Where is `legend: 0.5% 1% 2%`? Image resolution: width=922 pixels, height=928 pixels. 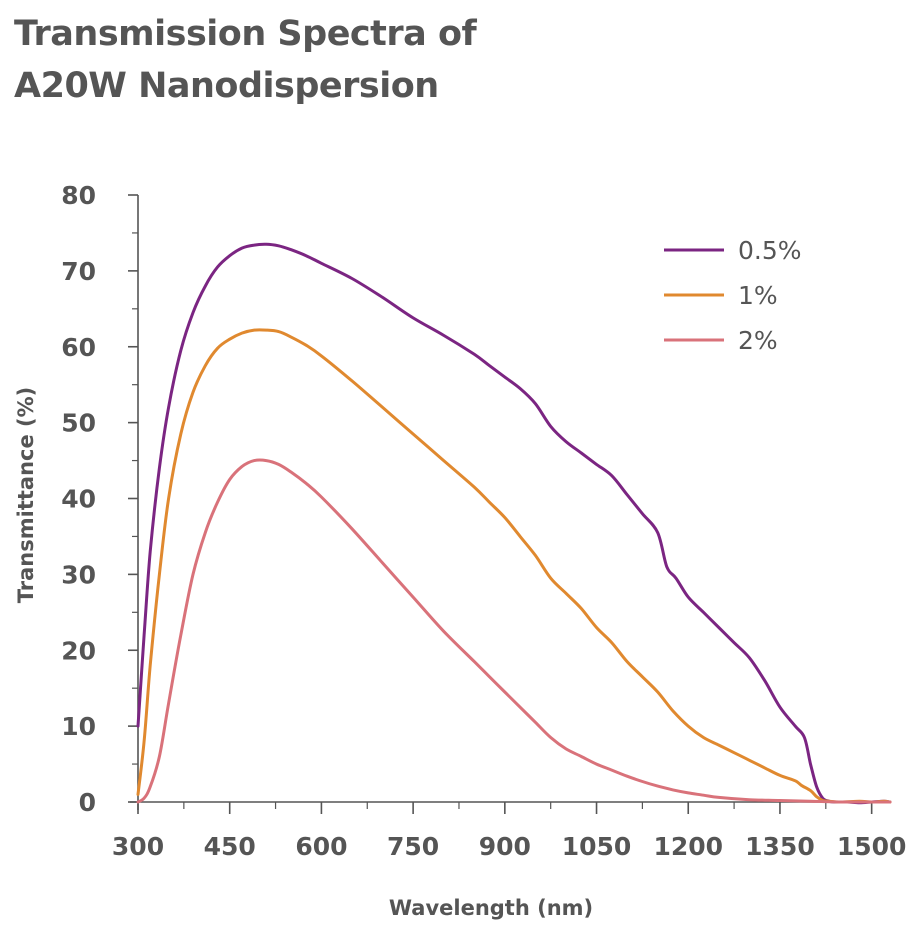
legend: 0.5% 1% 2% is located at coordinates (733, 295).